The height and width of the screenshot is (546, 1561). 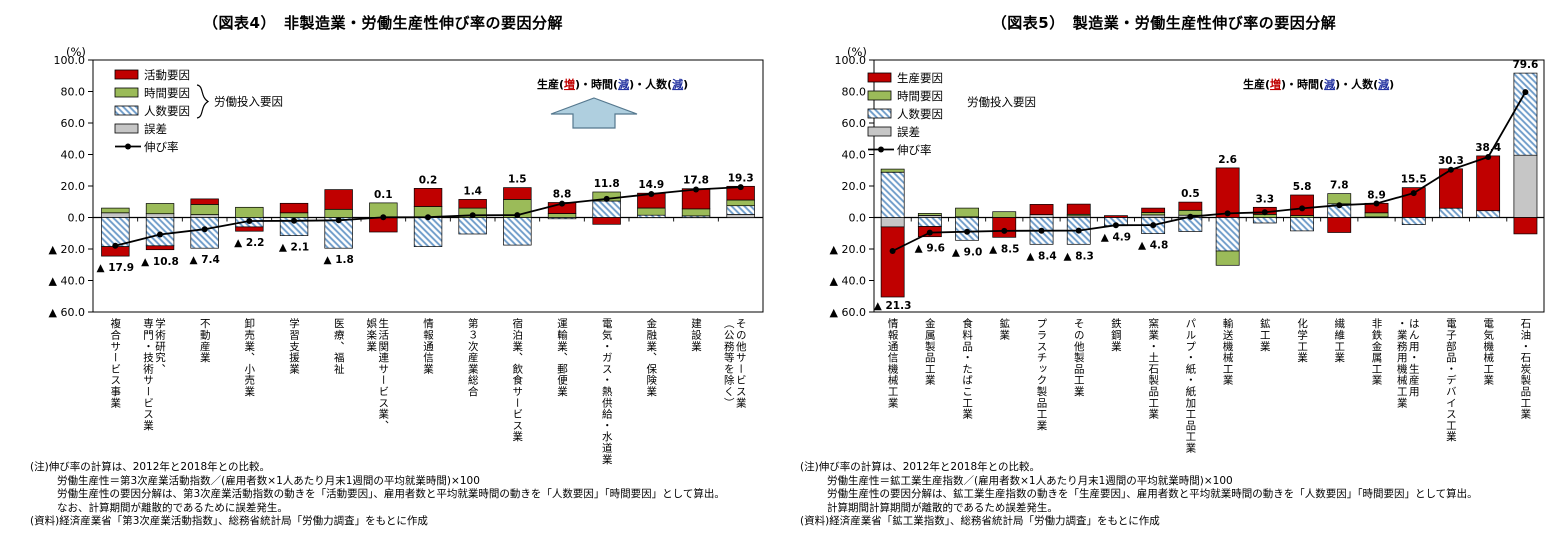 What do you see at coordinates (73, 92) in the screenshot?
I see `svg-text: 80.0` at bounding box center [73, 92].